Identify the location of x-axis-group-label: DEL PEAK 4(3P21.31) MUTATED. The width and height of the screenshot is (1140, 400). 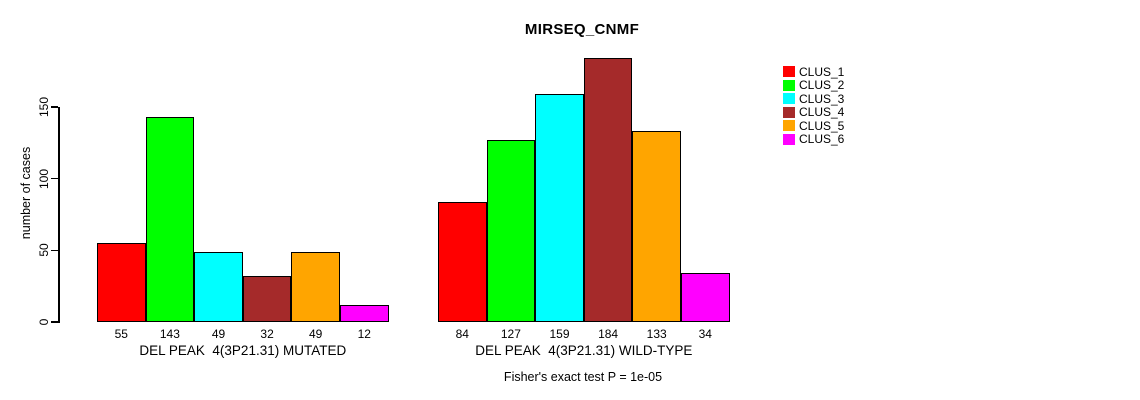
(243, 350).